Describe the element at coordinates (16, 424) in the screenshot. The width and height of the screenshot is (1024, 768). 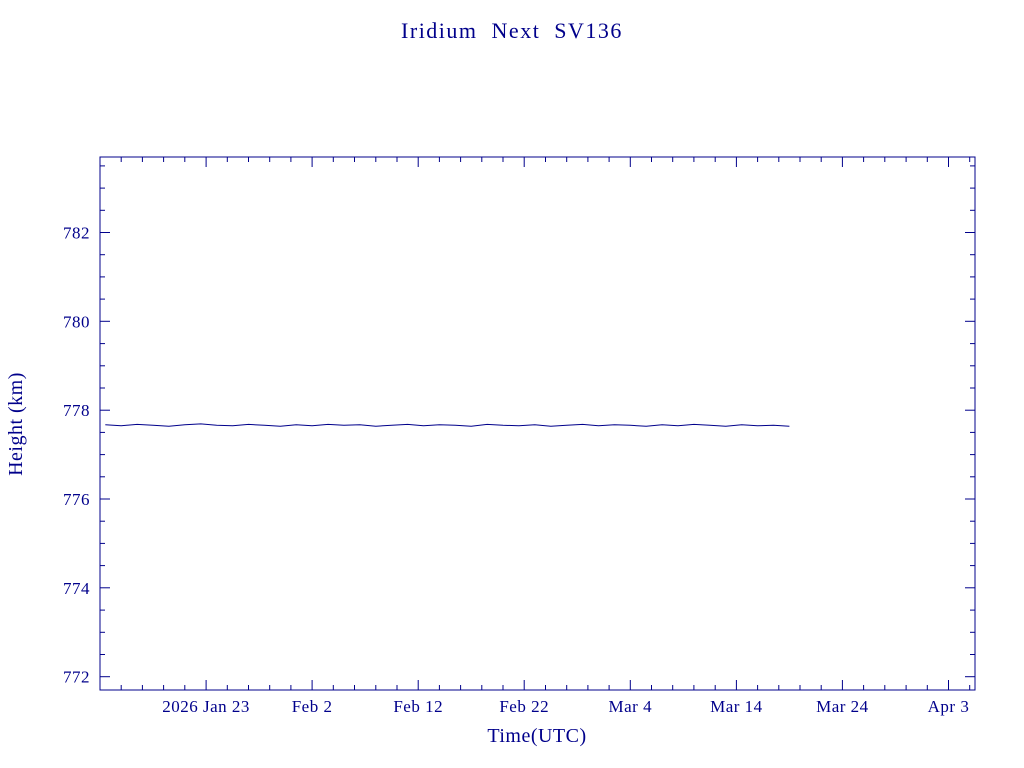
I see `y-axis-title: Height (km)` at that location.